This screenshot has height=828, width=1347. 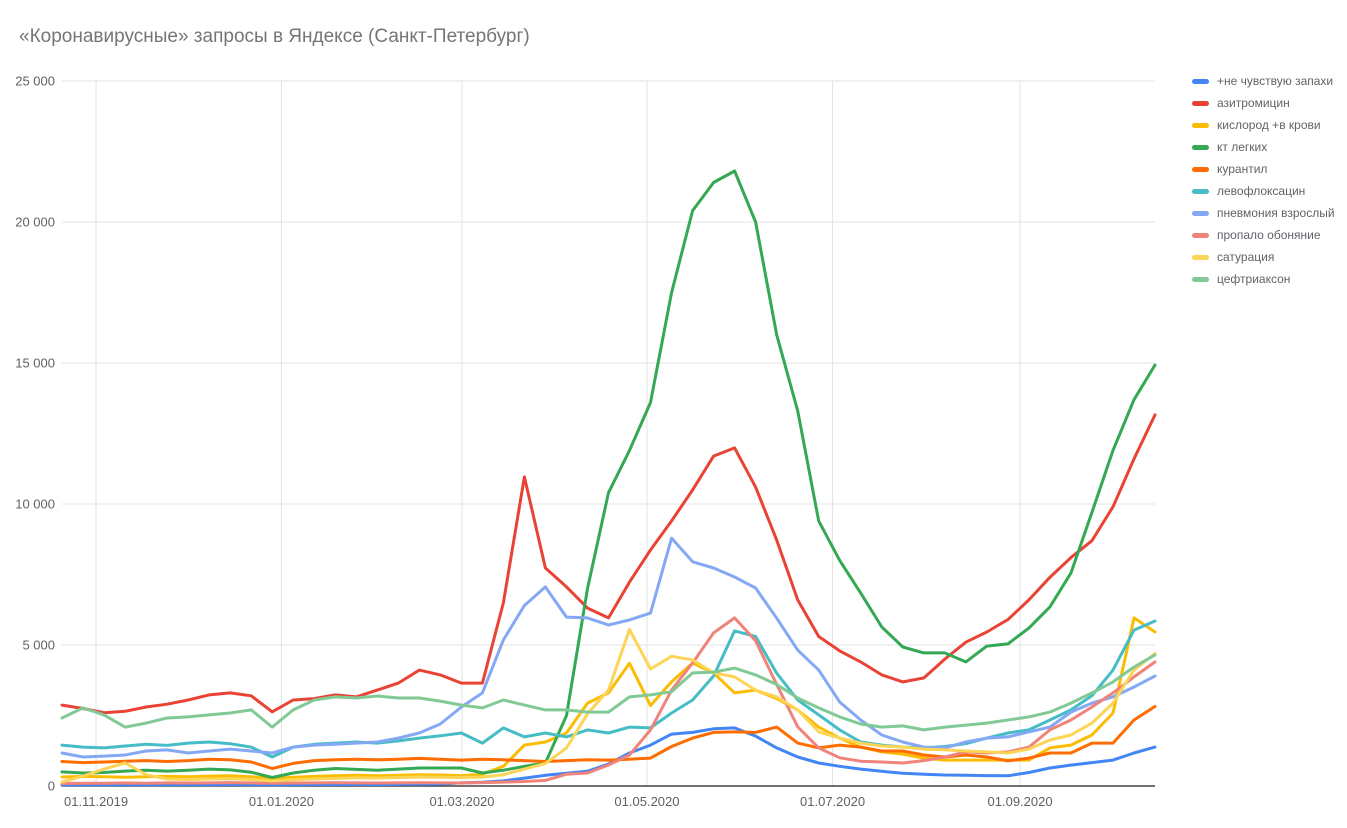 I want to click on legend-label-saturaciya: сатурация, so click(x=1246, y=257).